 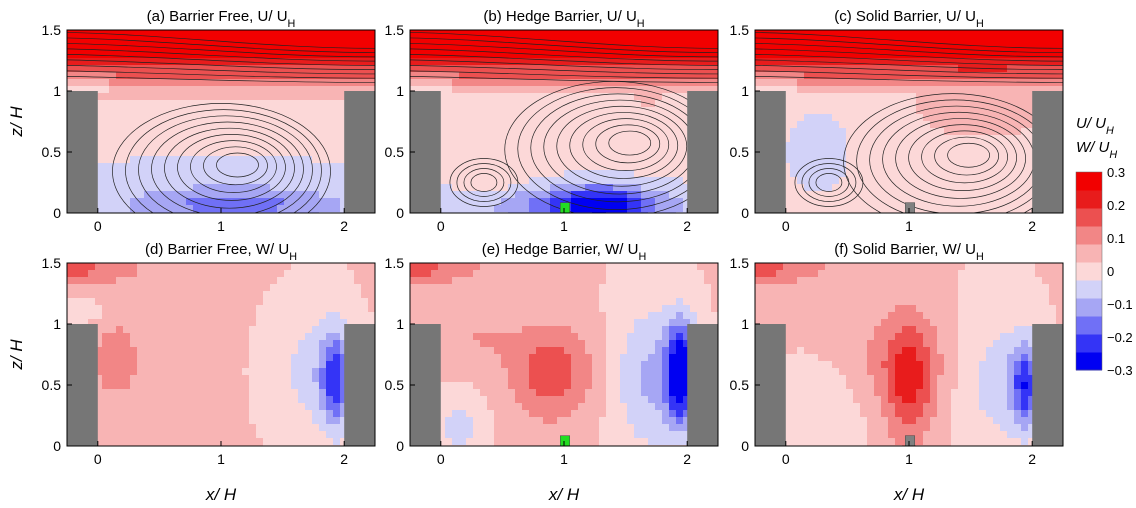 What do you see at coordinates (564, 252) in the screenshot?
I see `panel-title: (e) Hedge Barrier, W/ UH` at bounding box center [564, 252].